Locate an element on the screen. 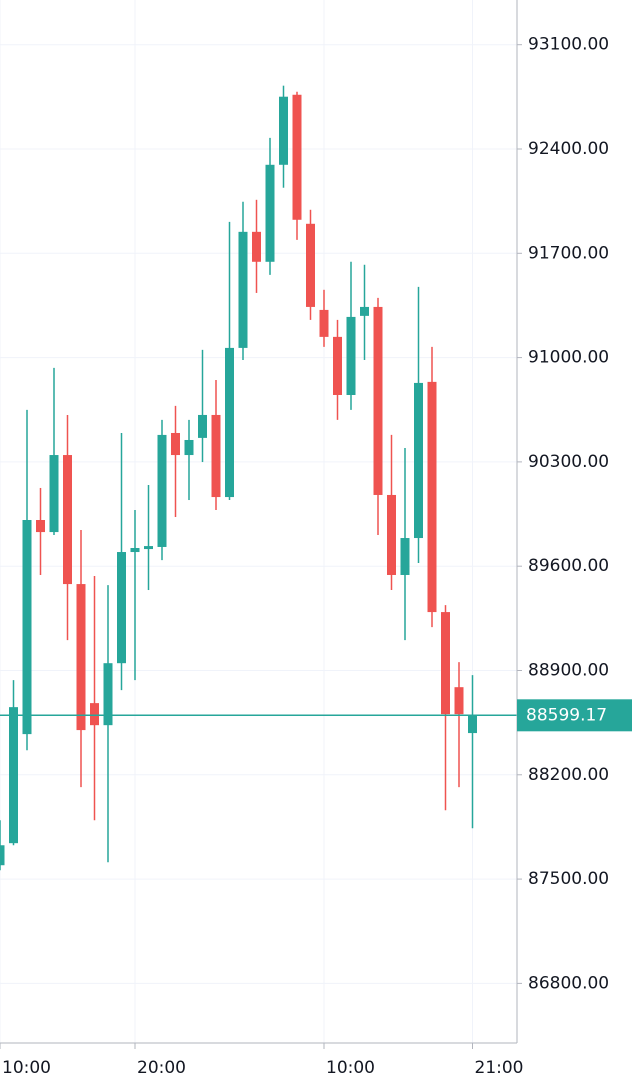  last-price-badge is located at coordinates (574, 715).